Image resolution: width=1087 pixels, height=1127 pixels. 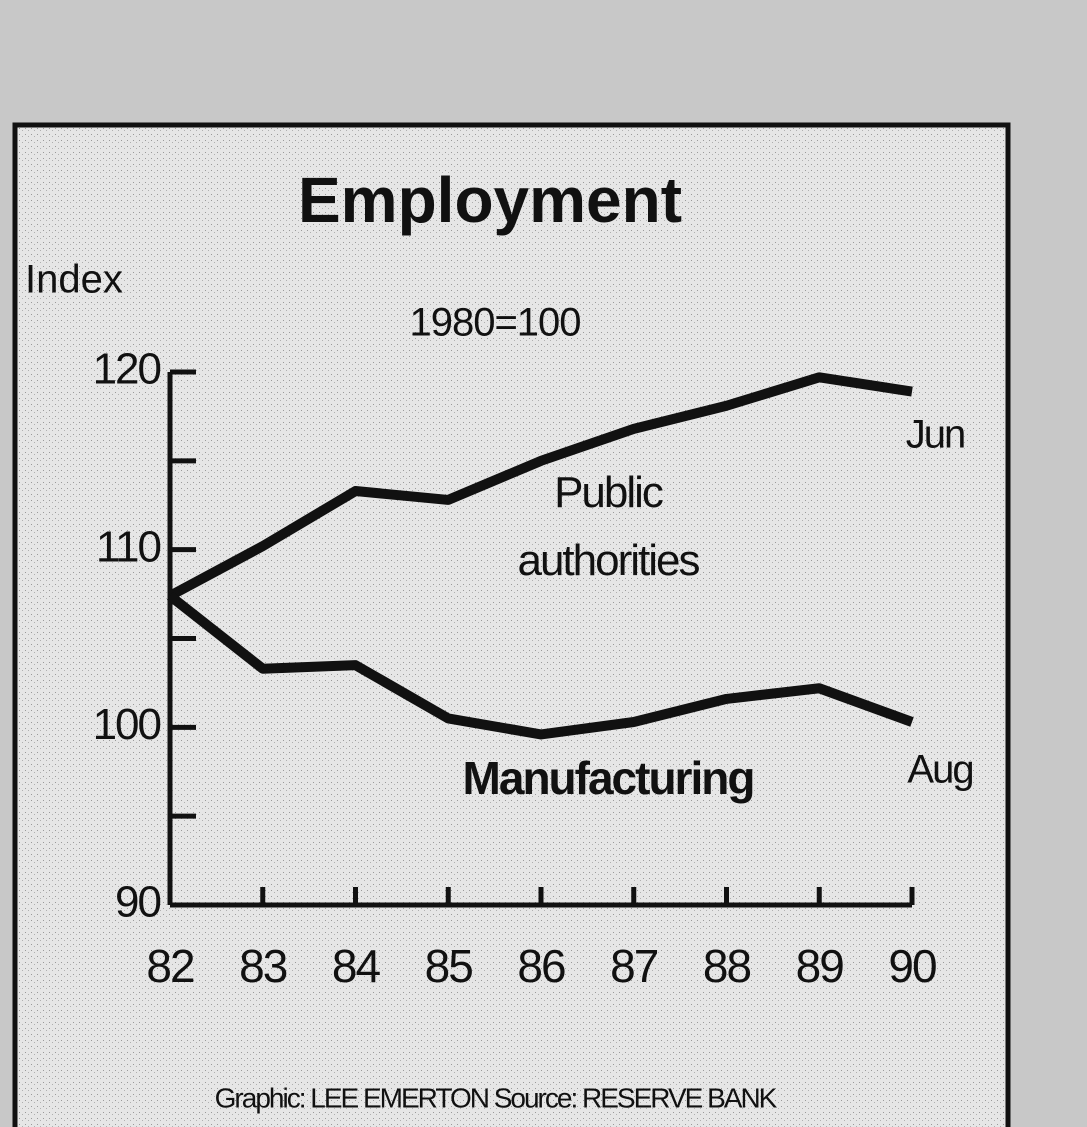 What do you see at coordinates (634, 966) in the screenshot?
I see `x-tick-label: 87` at bounding box center [634, 966].